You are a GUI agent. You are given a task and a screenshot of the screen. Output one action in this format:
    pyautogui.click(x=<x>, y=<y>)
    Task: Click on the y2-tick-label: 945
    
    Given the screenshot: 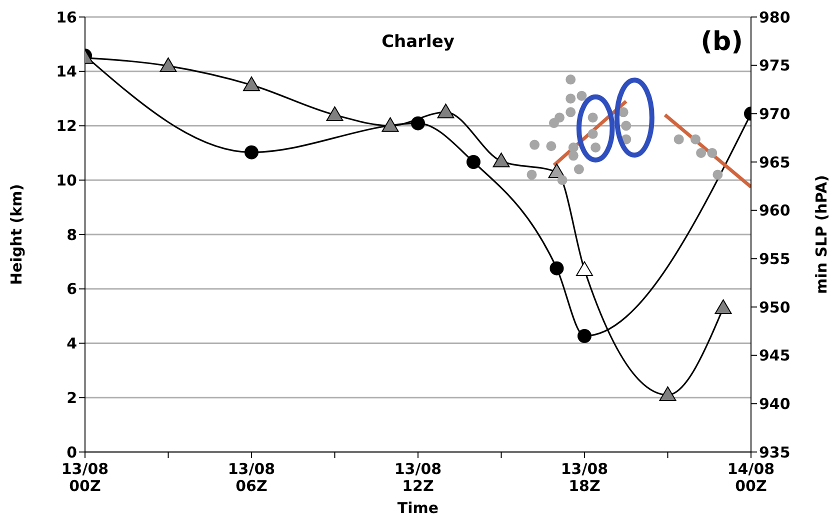 What is the action you would take?
    pyautogui.click(x=774, y=355)
    